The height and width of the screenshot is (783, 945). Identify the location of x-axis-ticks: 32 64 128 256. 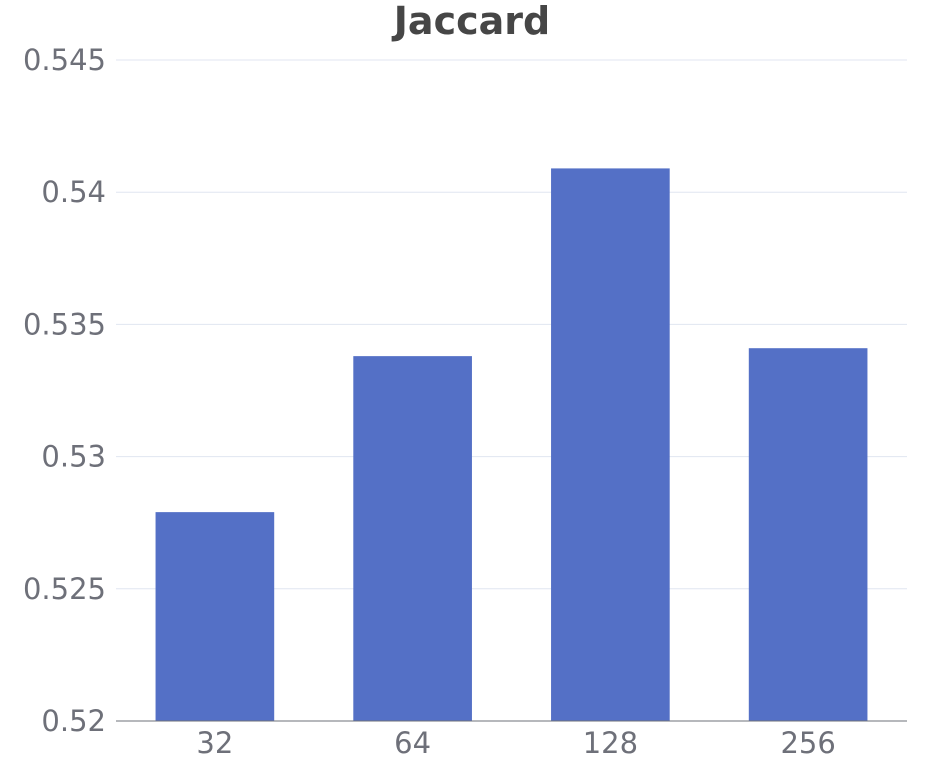
(515, 743).